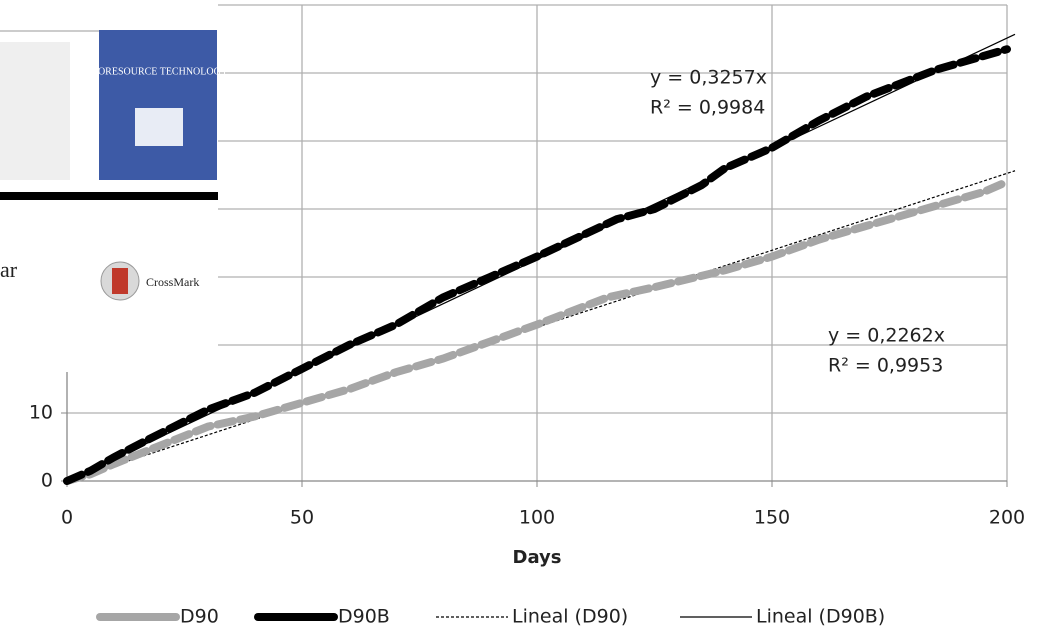 Image resolution: width=1038 pixels, height=636 pixels. Describe the element at coordinates (159, 127) in the screenshot. I see `cover-figure` at that location.